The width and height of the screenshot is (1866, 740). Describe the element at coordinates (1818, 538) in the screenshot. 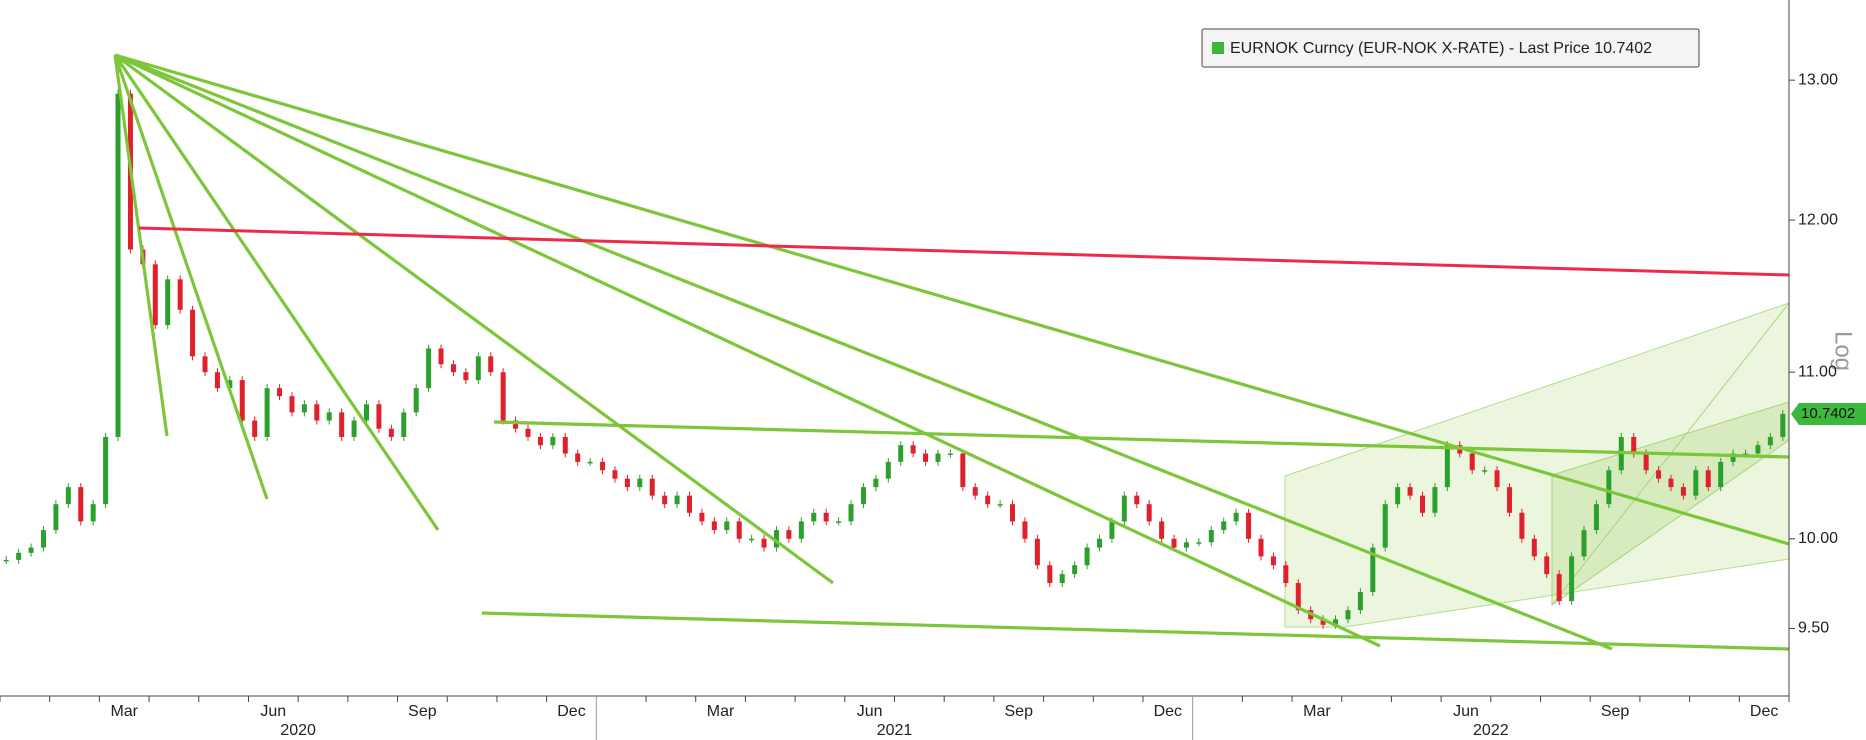

I see `y-tick-label: 10.00` at that location.